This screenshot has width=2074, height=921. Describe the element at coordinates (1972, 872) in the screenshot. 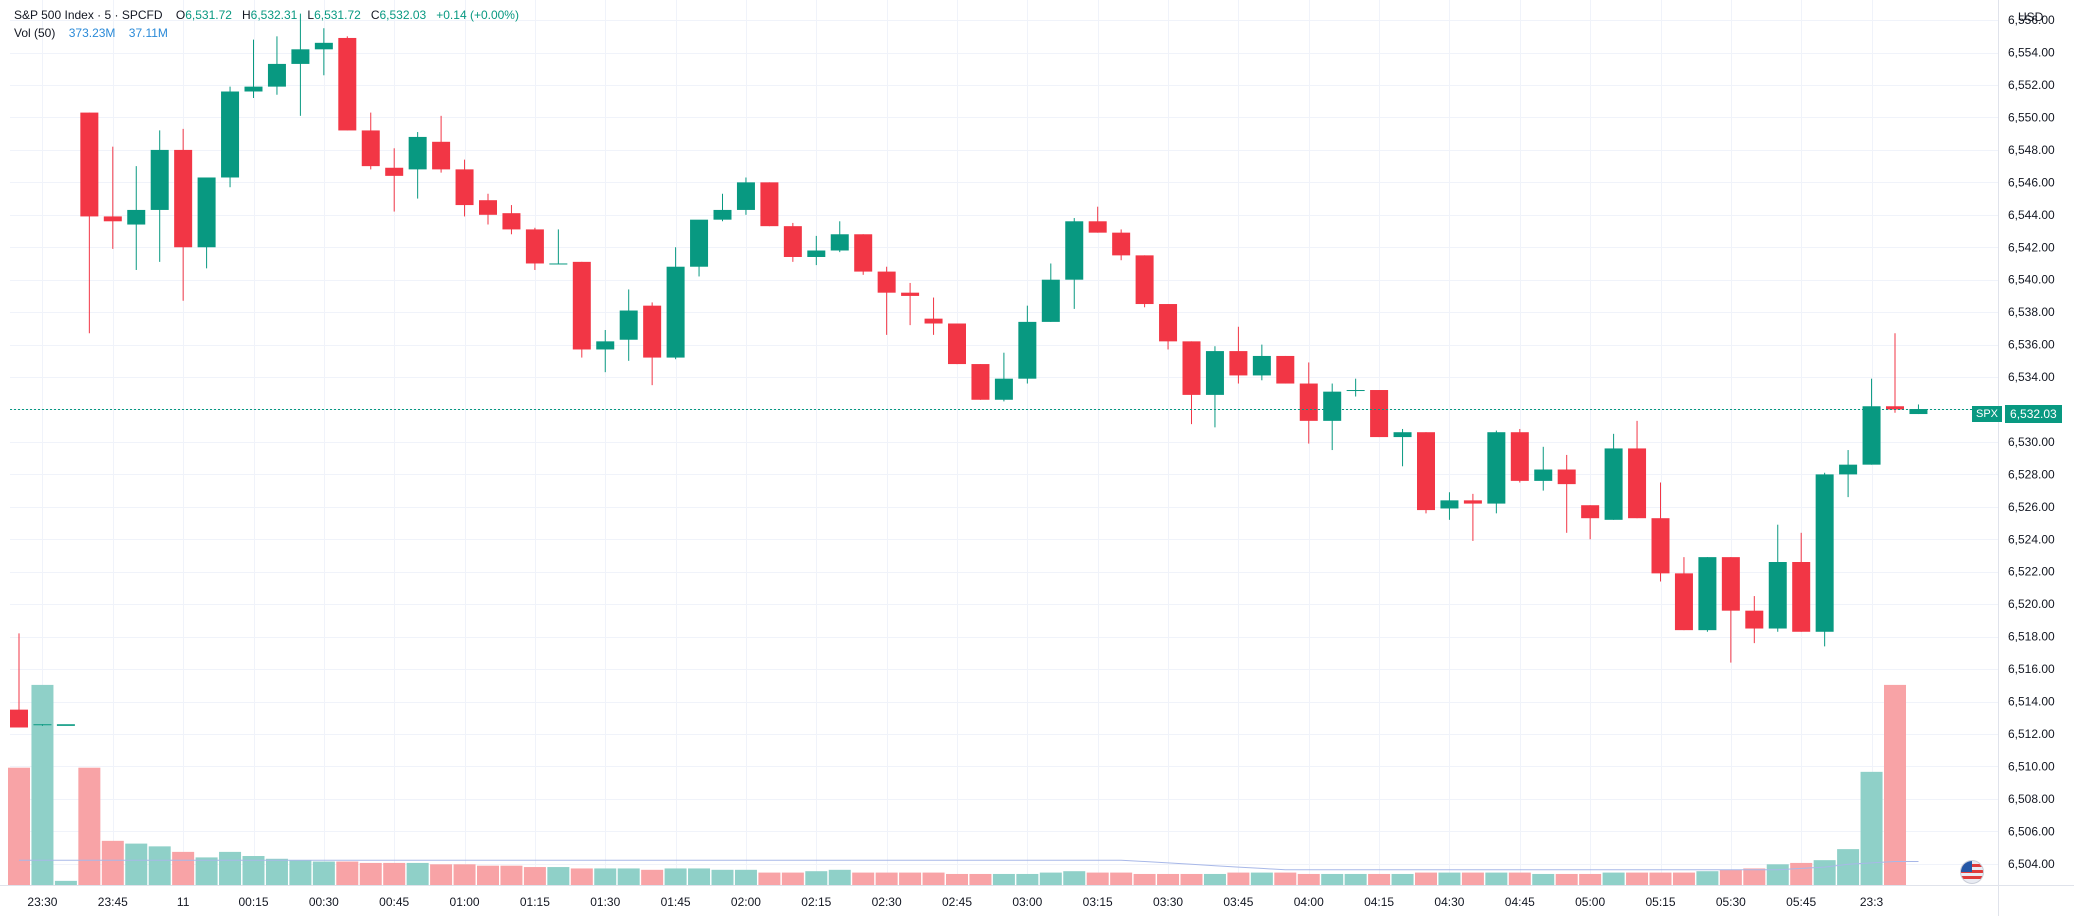

I see `us-flag-icon` at that location.